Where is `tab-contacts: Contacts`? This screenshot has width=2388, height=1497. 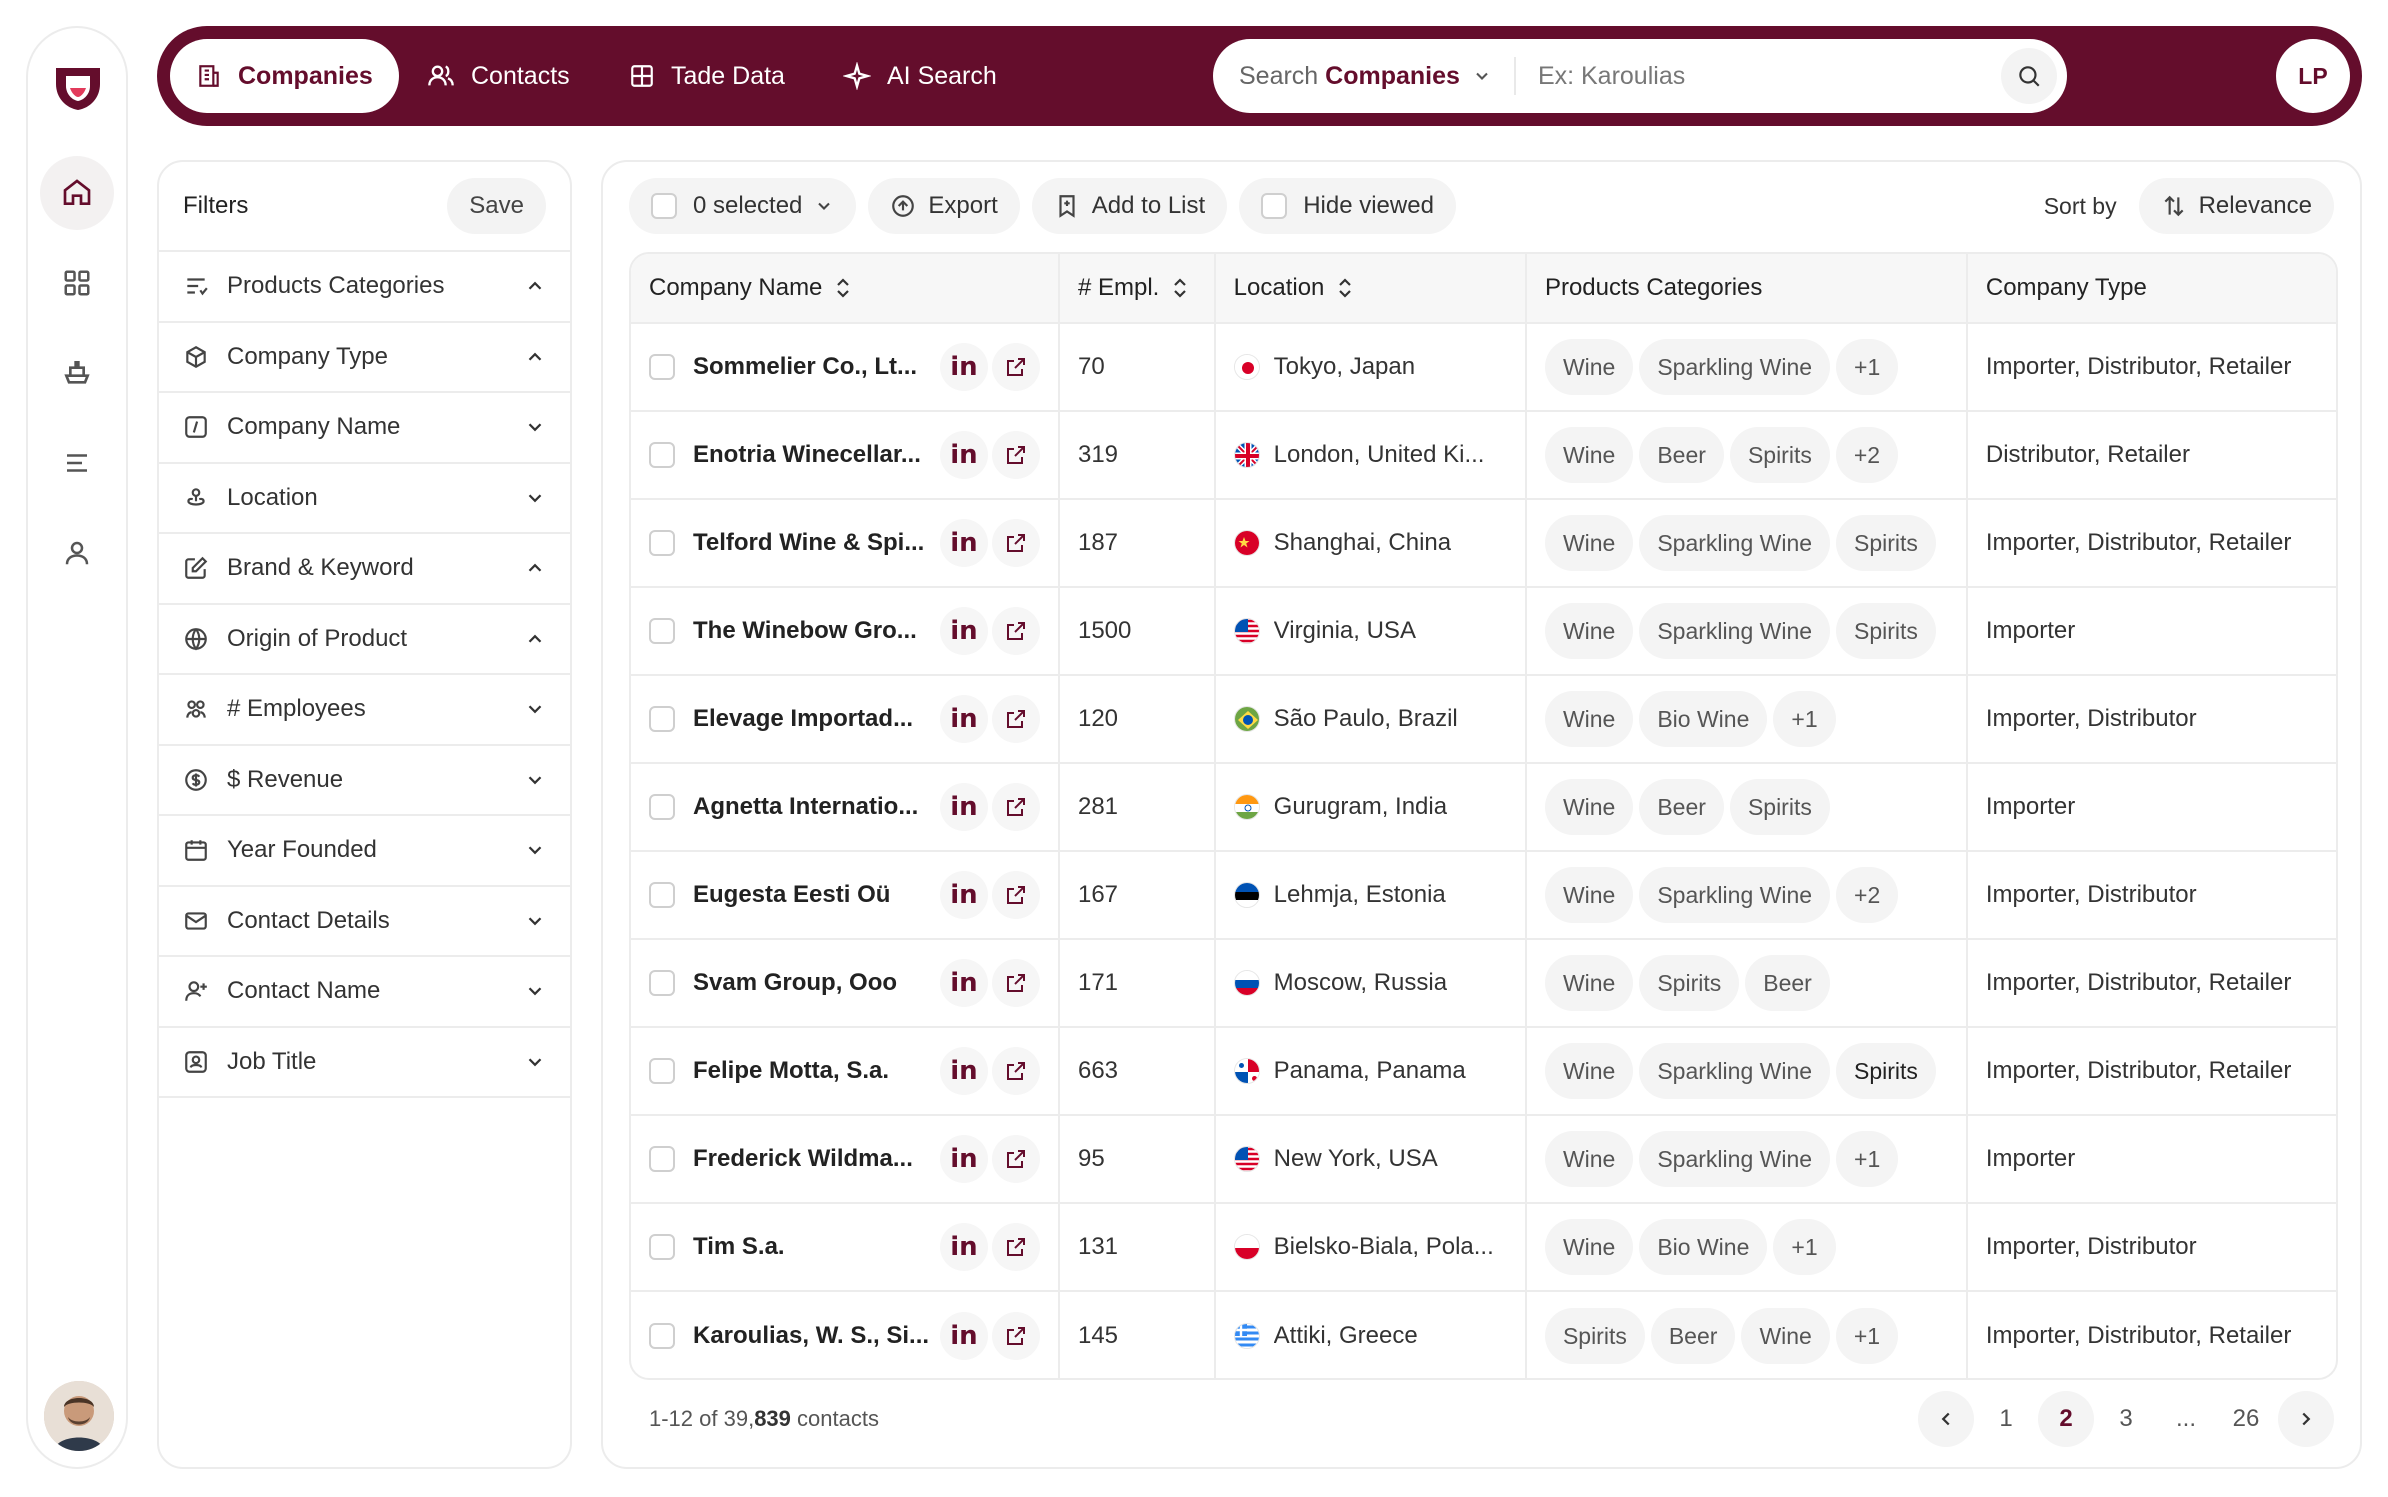
tab-contacts: Contacts is located at coordinates (498, 76).